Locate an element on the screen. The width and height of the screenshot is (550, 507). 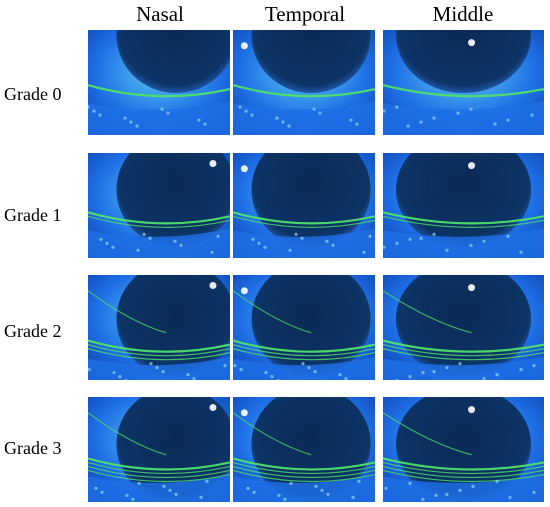
row-label-grade-2: Grade 2 is located at coordinates (33, 331).